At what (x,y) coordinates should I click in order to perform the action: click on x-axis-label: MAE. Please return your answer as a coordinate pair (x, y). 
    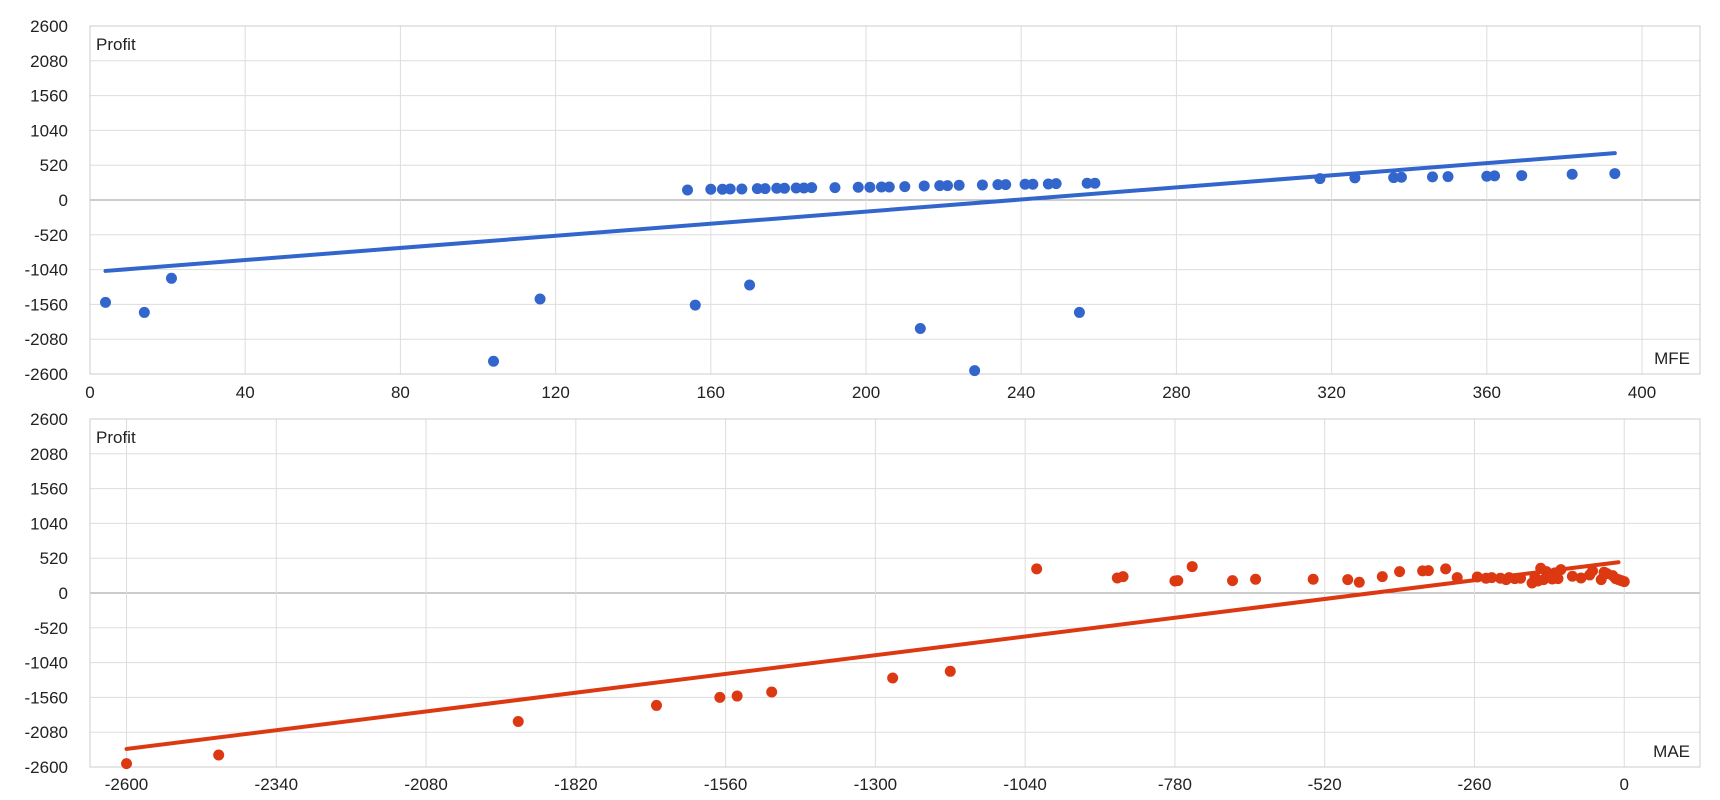
    Looking at the image, I should click on (1671, 751).